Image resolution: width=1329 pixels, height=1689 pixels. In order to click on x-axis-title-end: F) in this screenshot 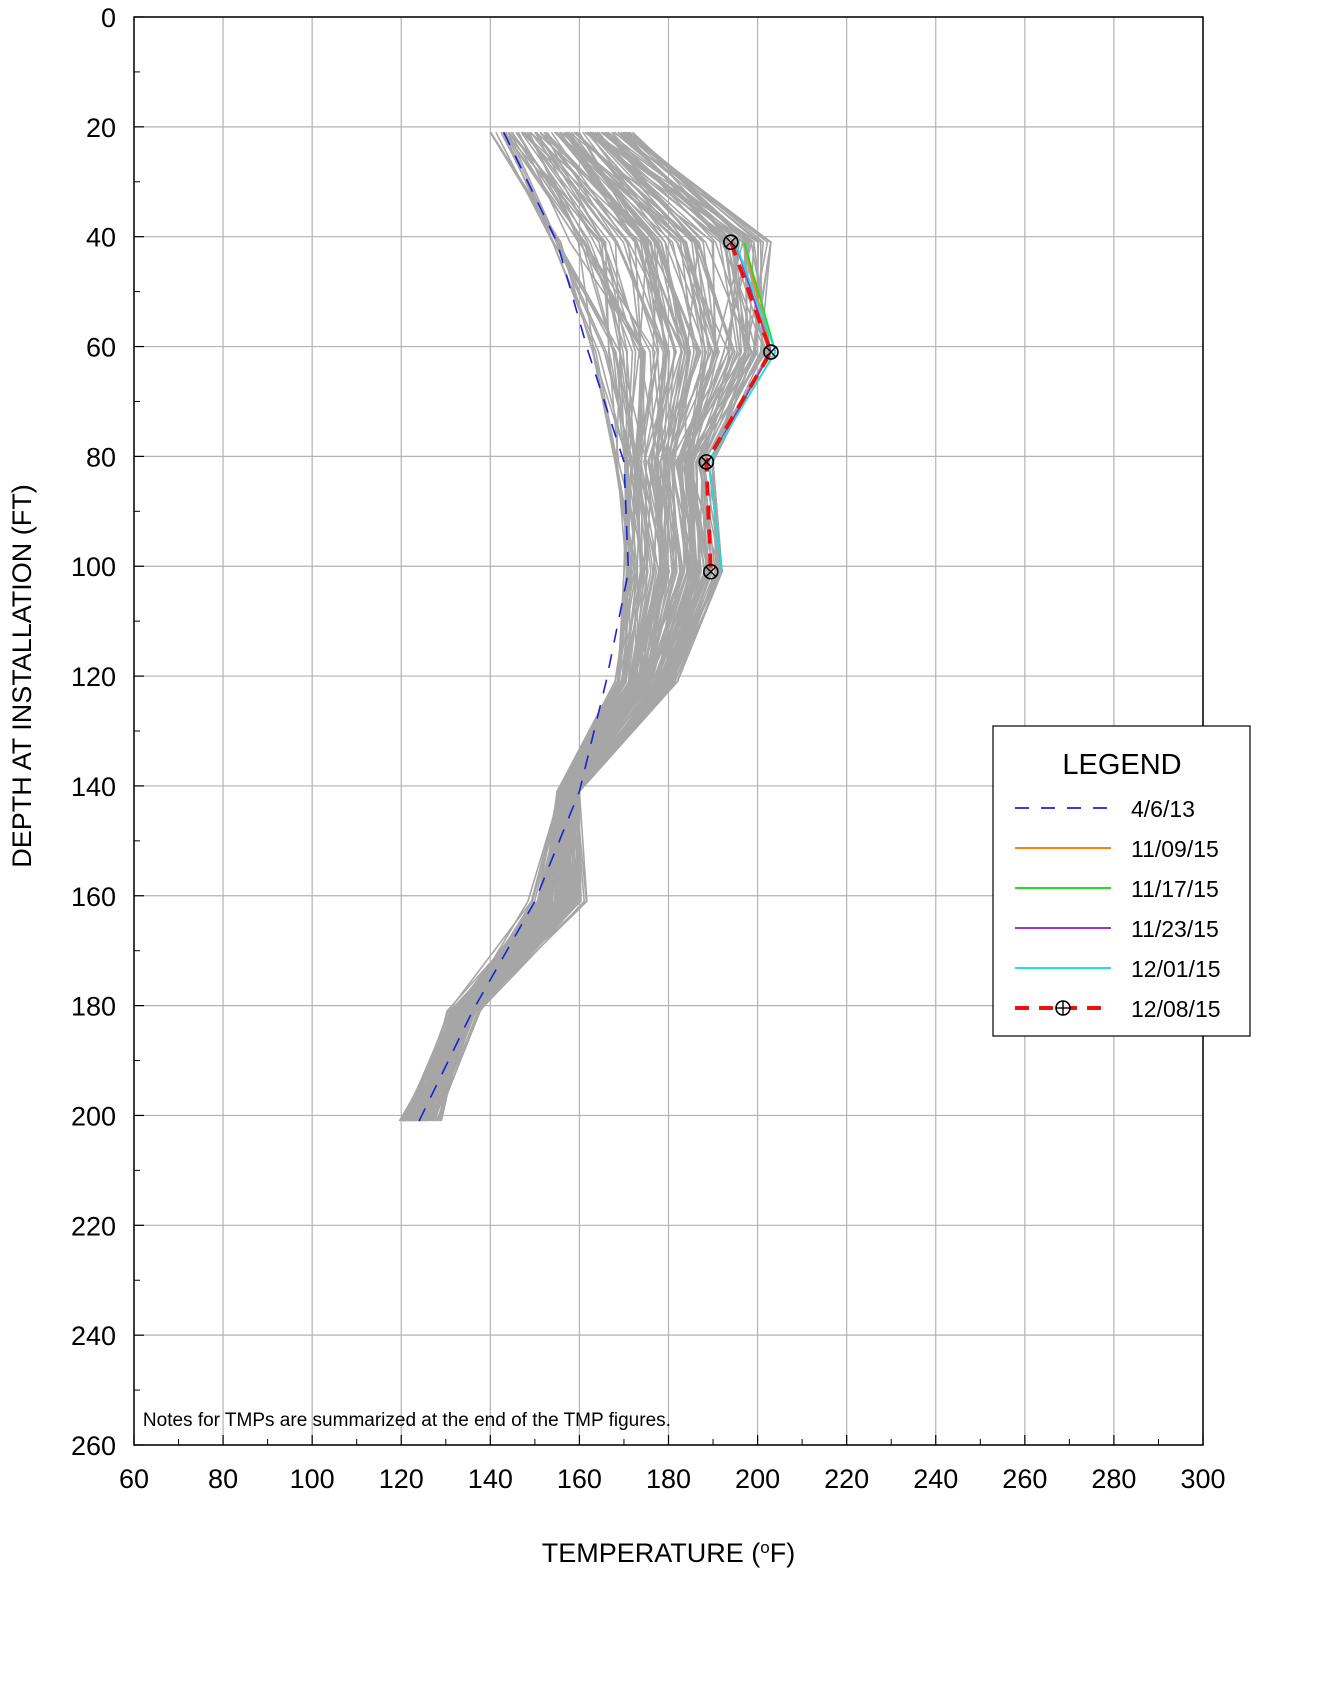, I will do `click(782, 1553)`.